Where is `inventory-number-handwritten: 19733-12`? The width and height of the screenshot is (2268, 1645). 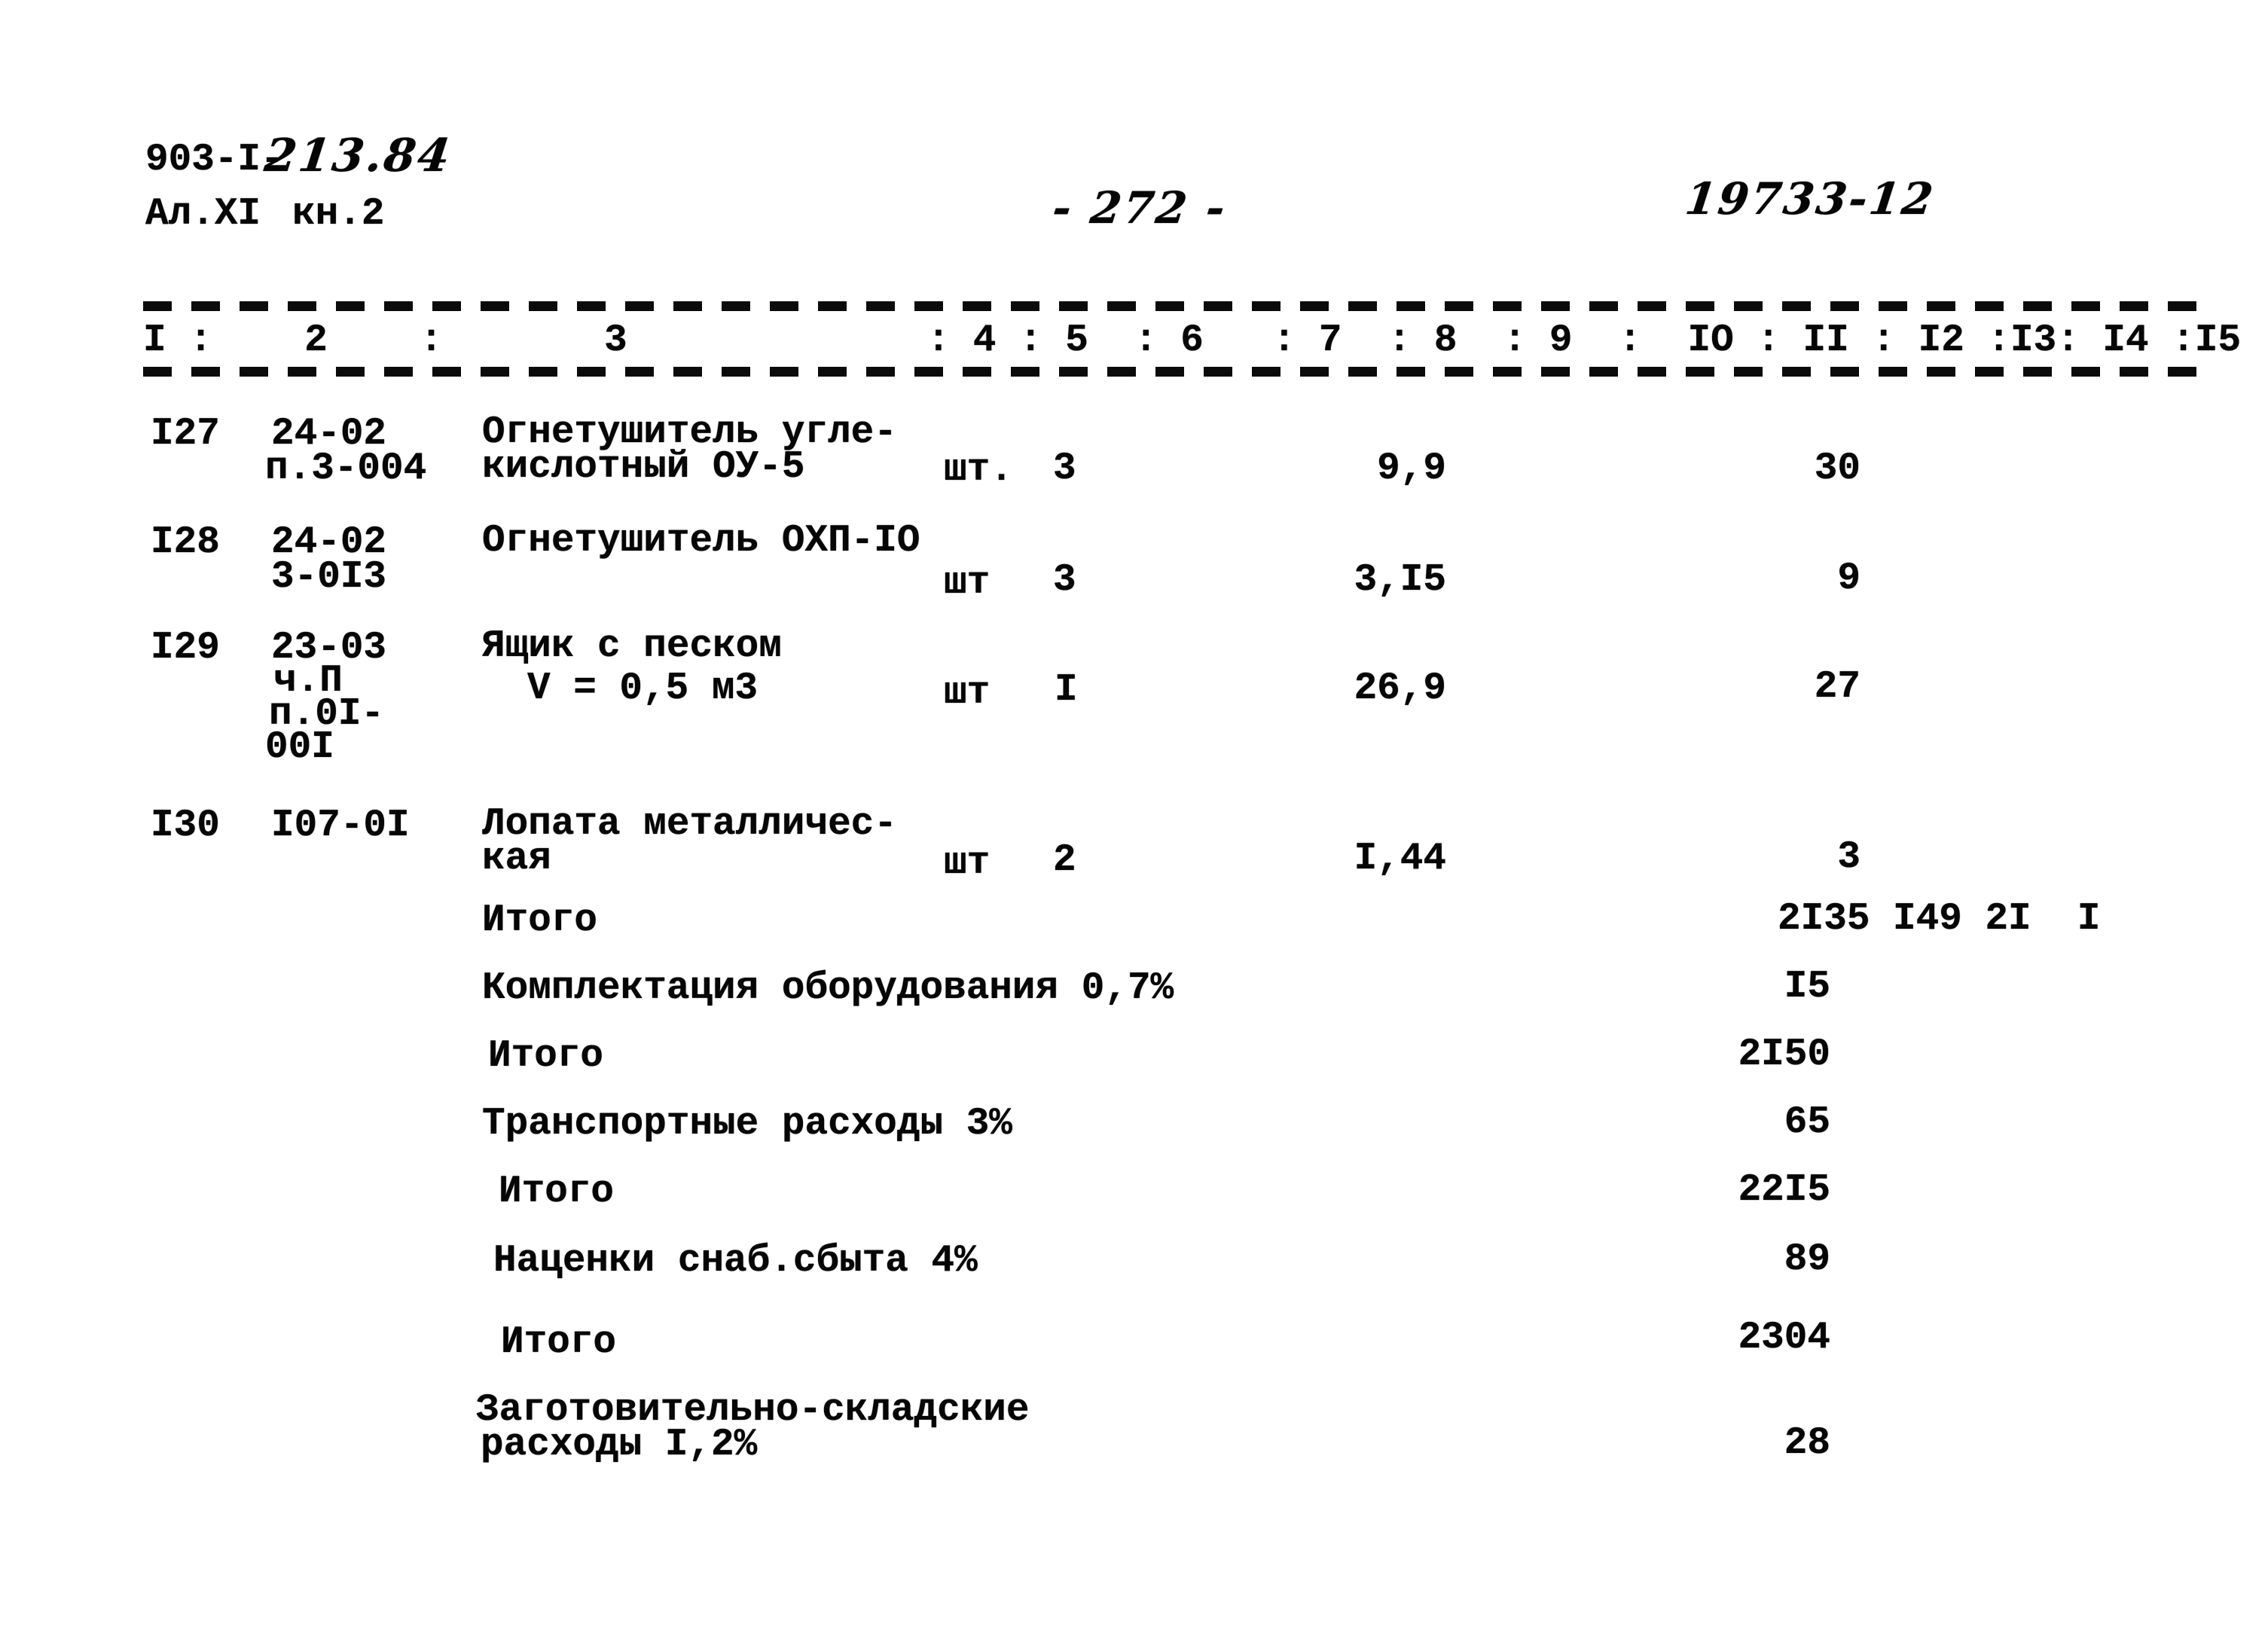 inventory-number-handwritten: 19733-12 is located at coordinates (1810, 198).